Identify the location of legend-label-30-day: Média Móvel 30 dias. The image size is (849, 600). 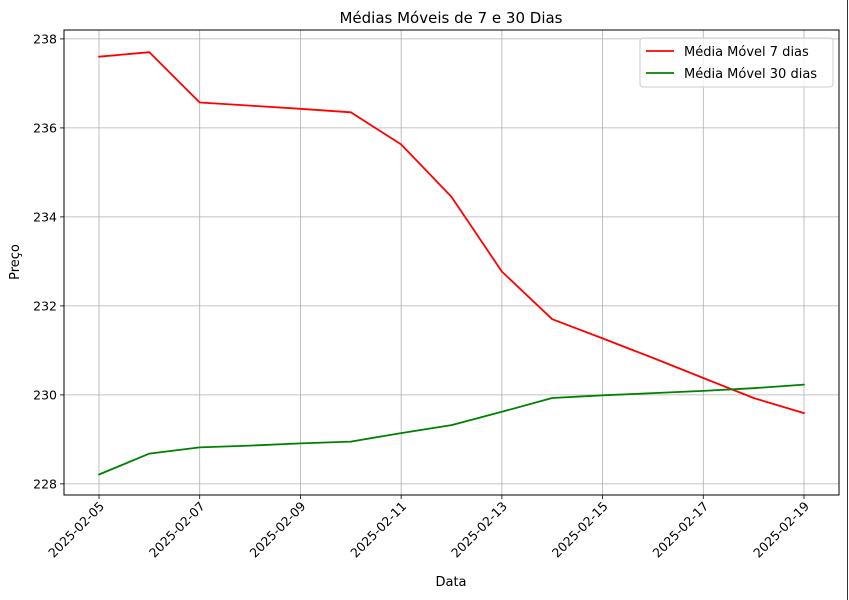
(750, 74).